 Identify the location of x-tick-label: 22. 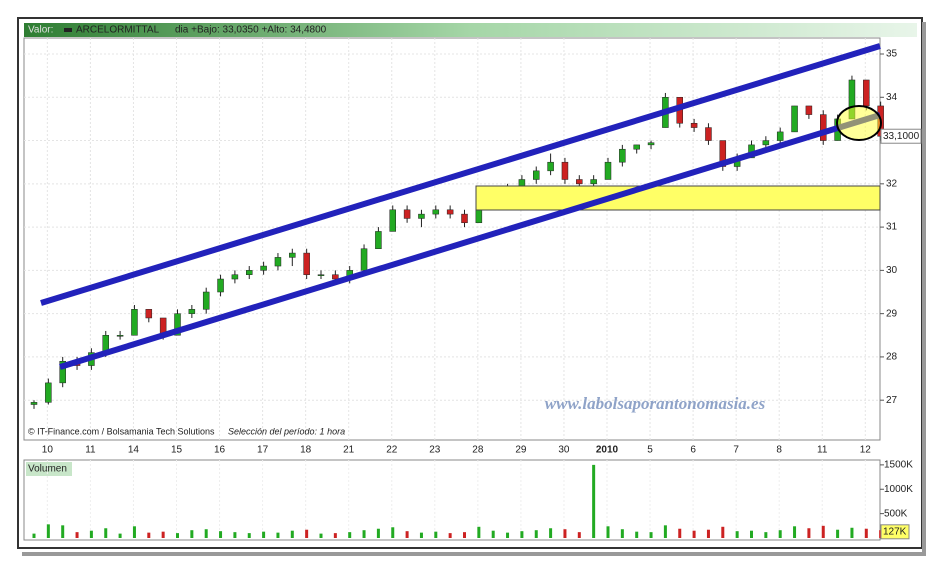
(392, 450).